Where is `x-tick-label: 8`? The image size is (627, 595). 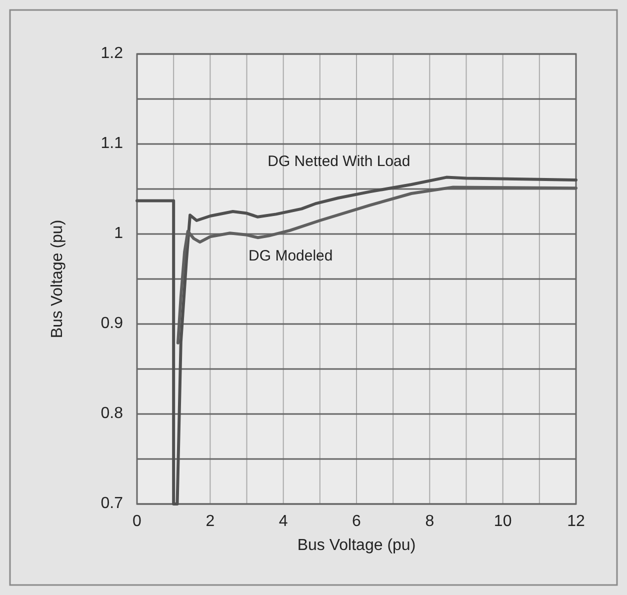 x-tick-label: 8 is located at coordinates (429, 521).